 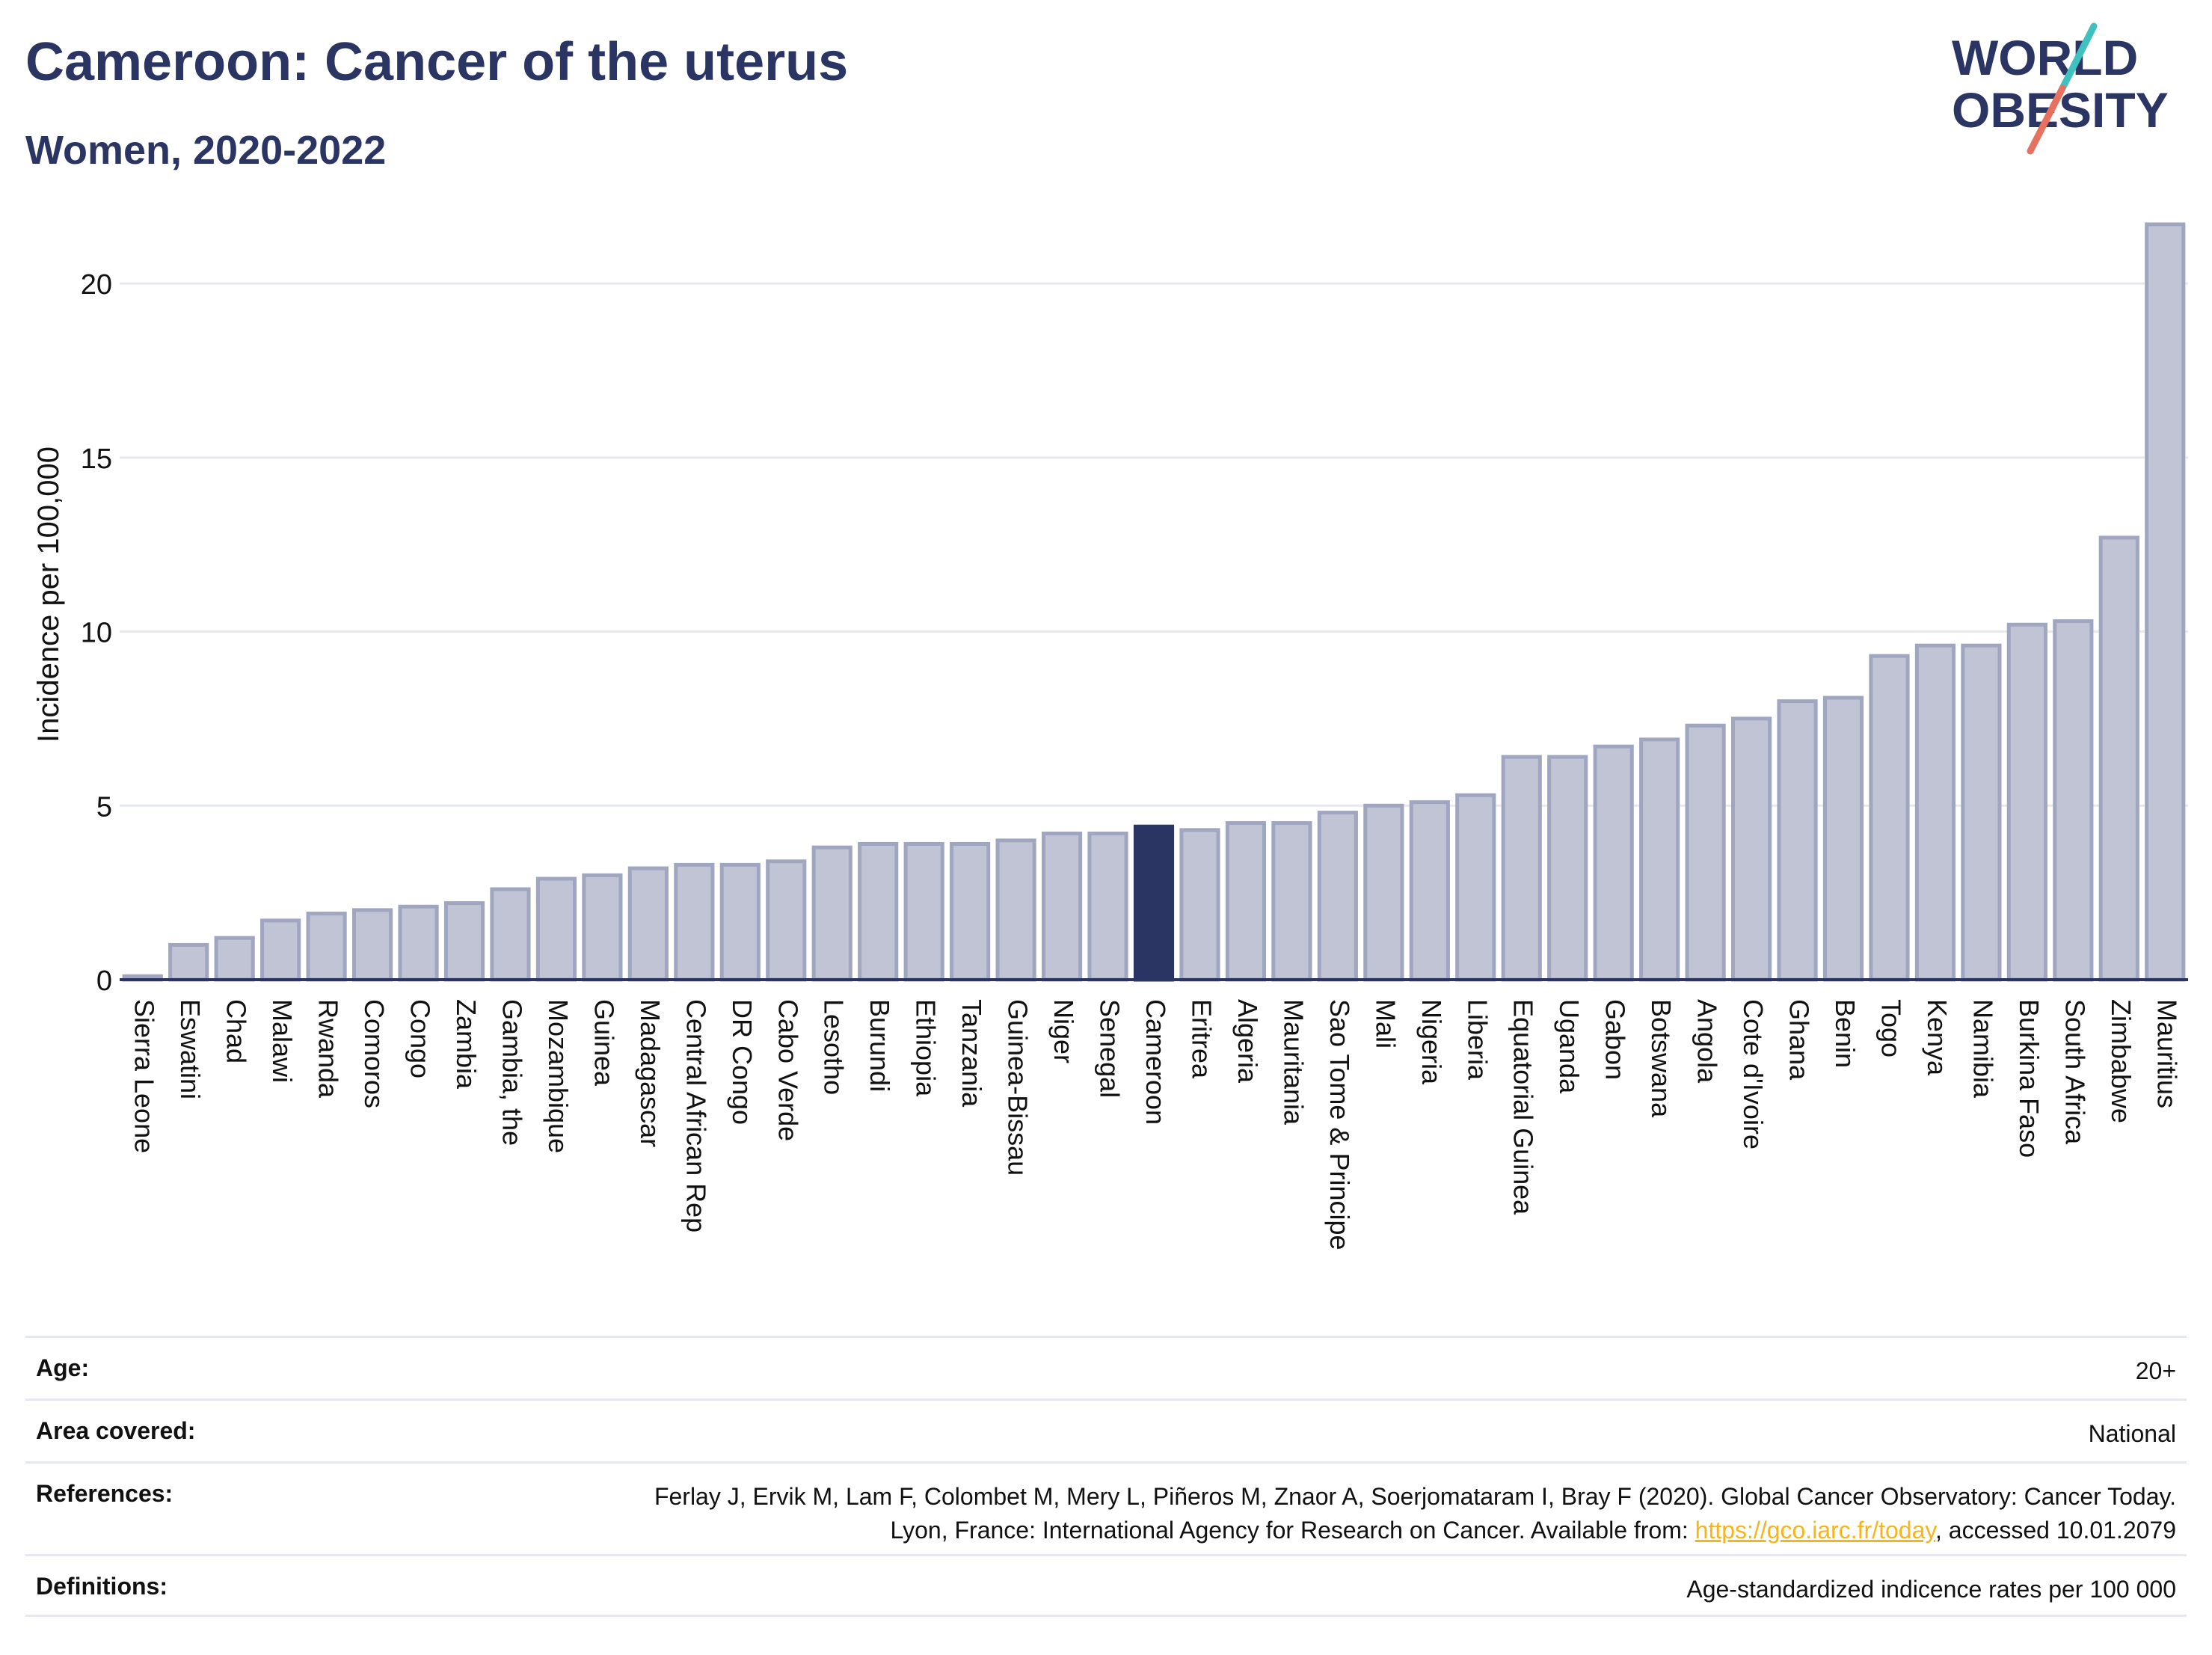 I want to click on x-tick-label: Kenya, so click(x=1937, y=1037).